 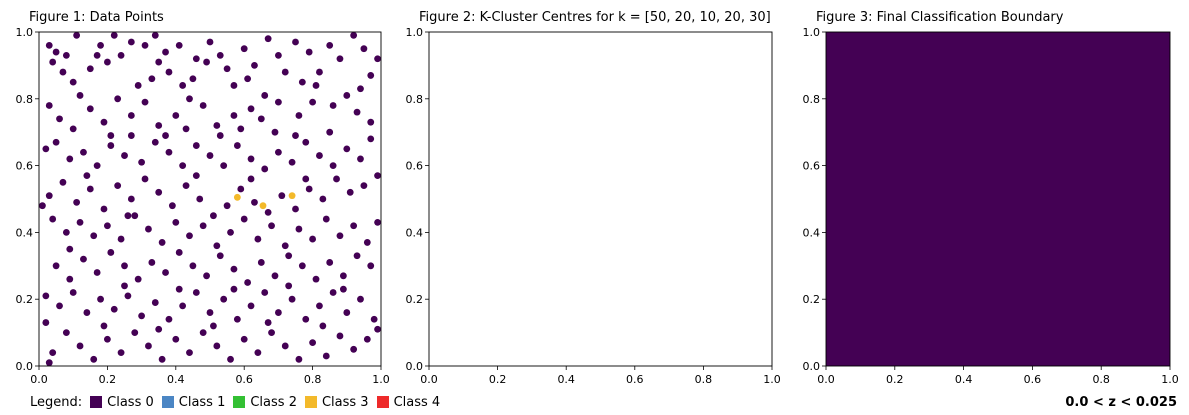 What do you see at coordinates (812, 366) in the screenshot?
I see `y-tick-label: 0.0` at bounding box center [812, 366].